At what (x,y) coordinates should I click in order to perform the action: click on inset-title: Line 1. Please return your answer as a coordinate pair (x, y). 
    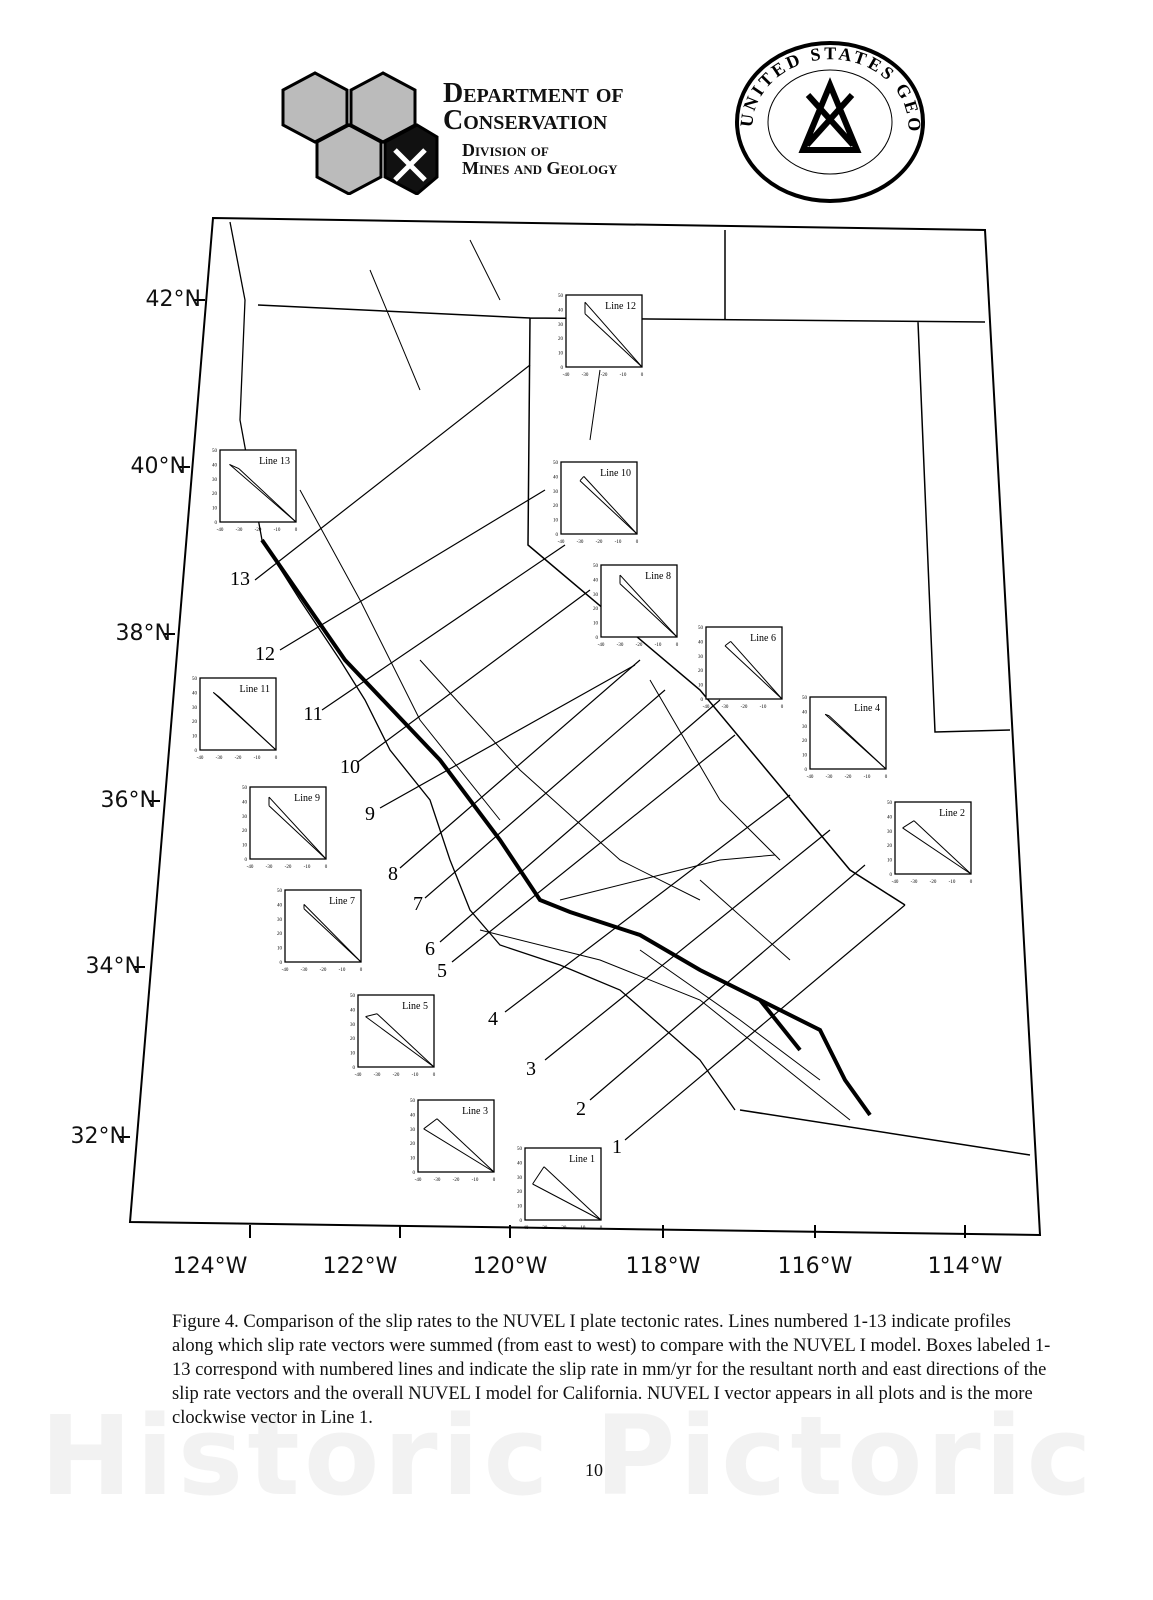
    Looking at the image, I should click on (582, 1159).